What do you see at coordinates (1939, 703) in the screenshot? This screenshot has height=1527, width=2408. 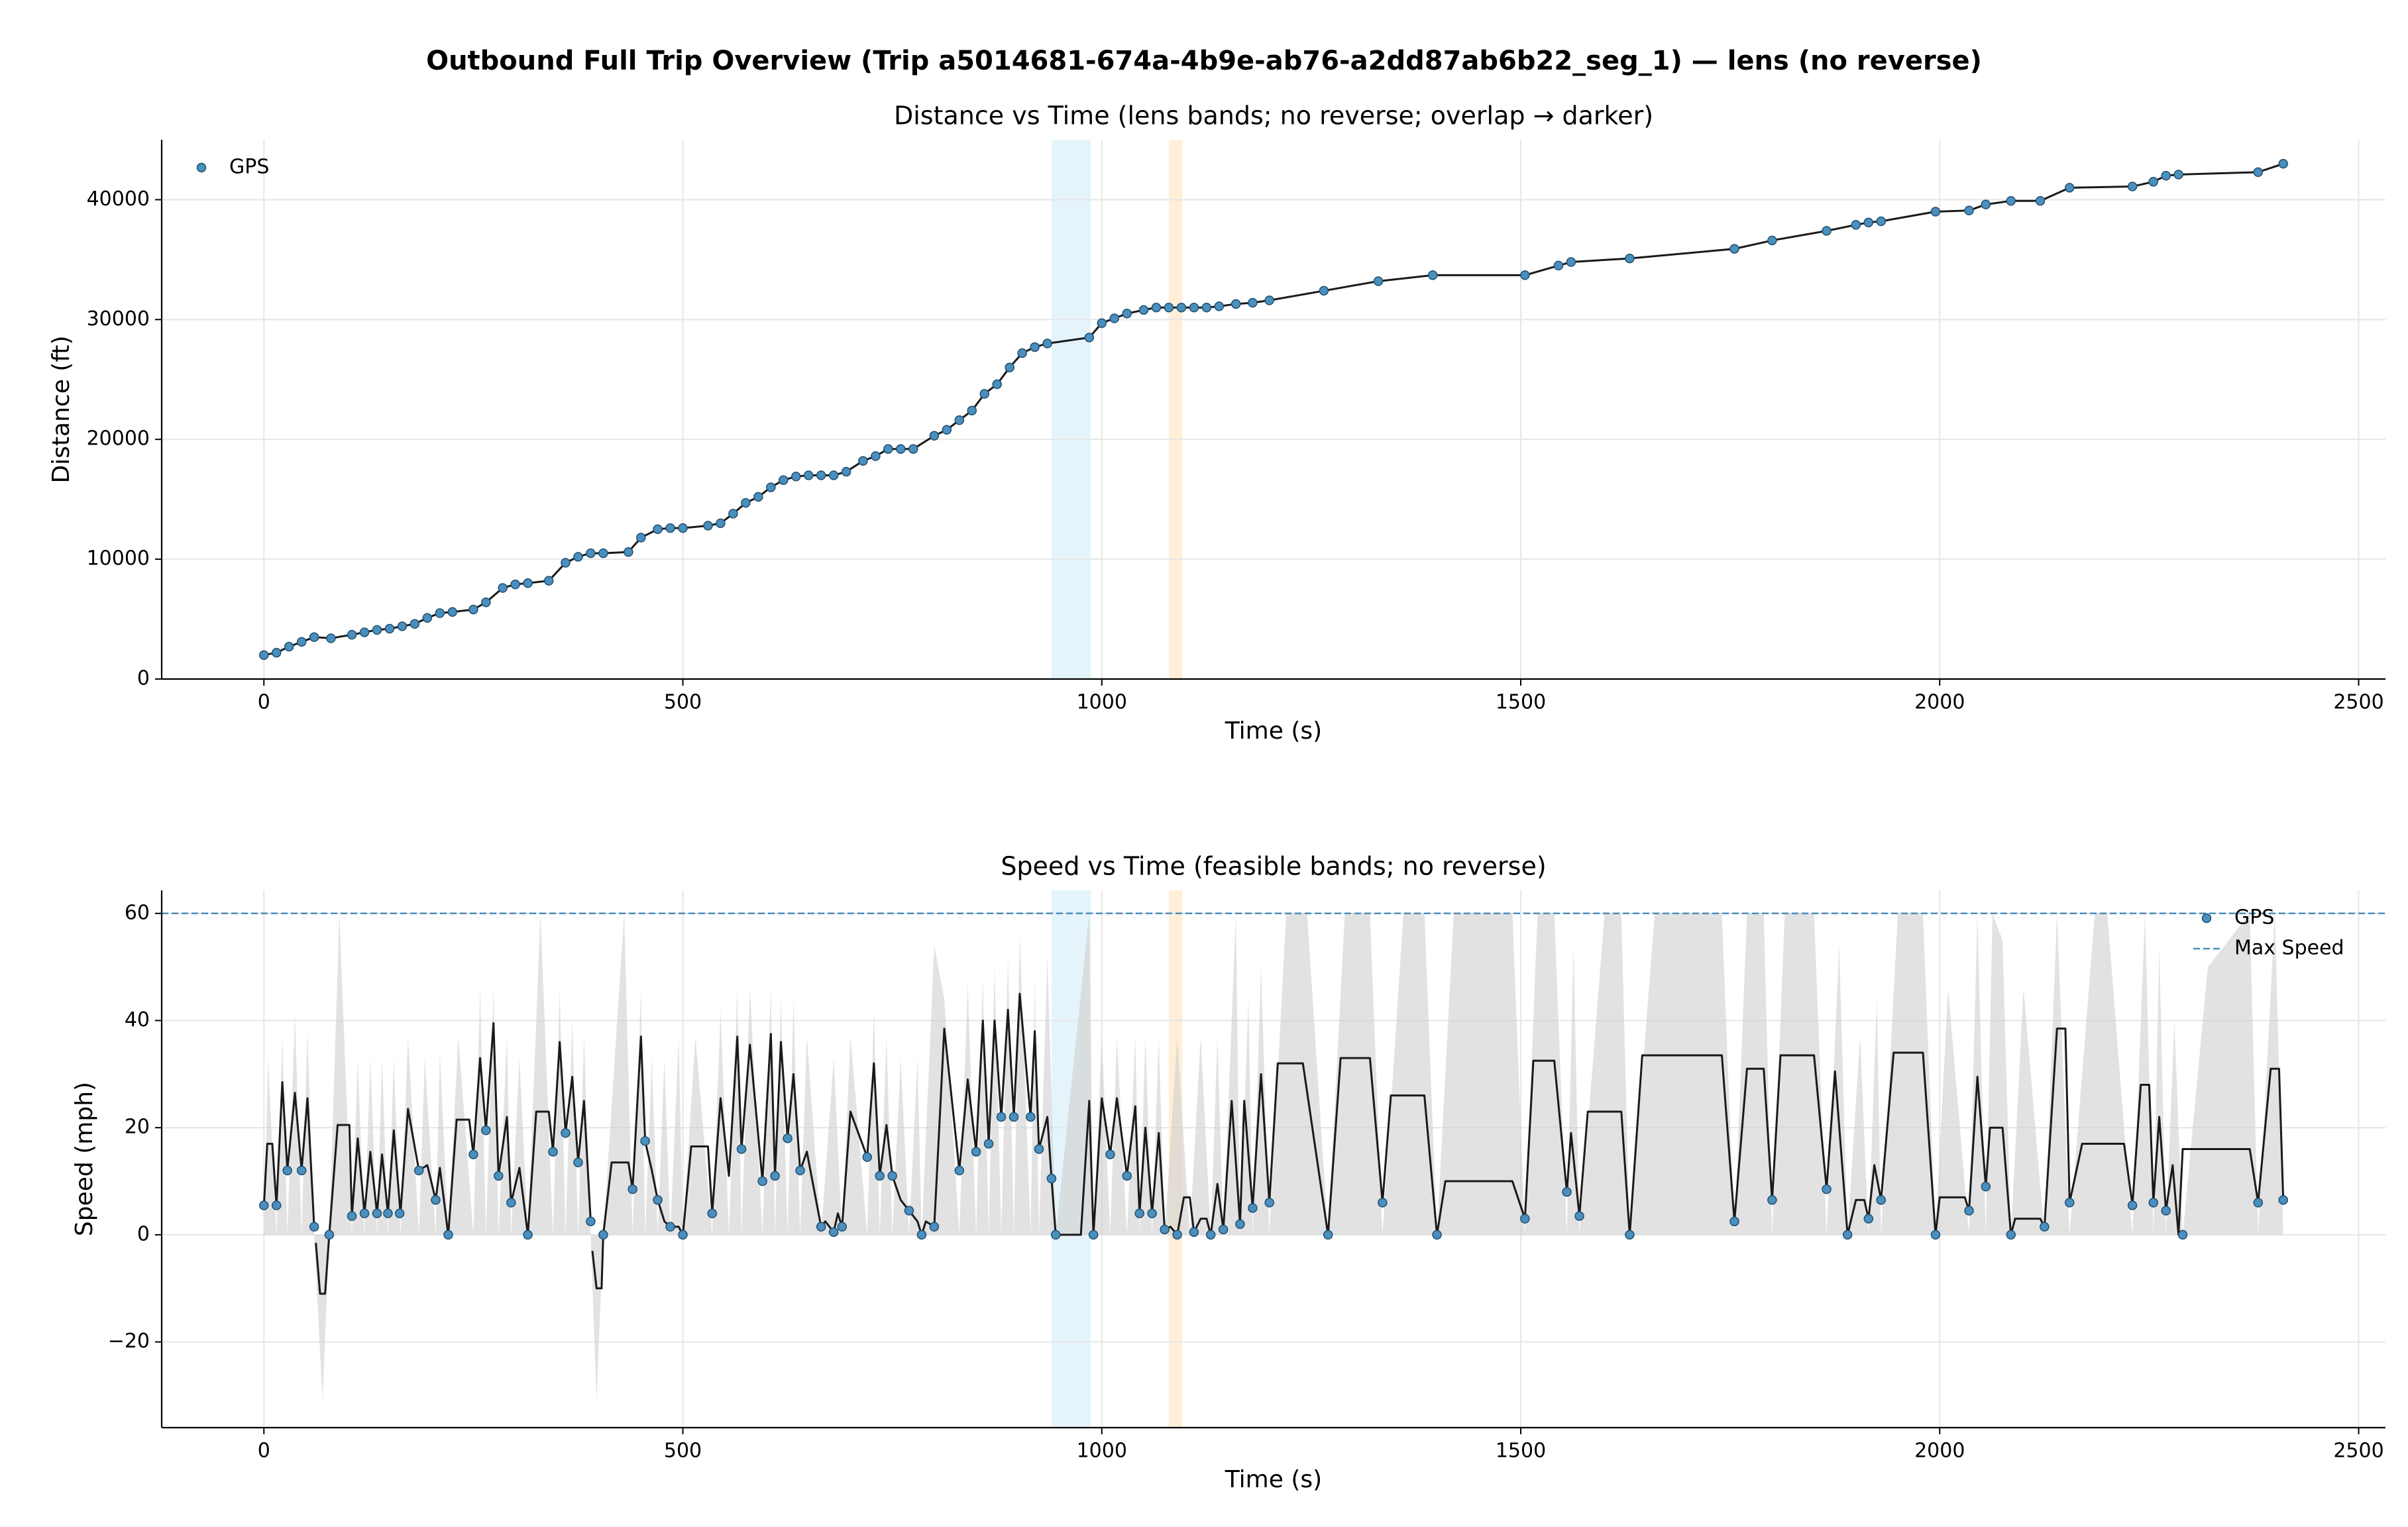 I see `x-tick-label: 2000` at bounding box center [1939, 703].